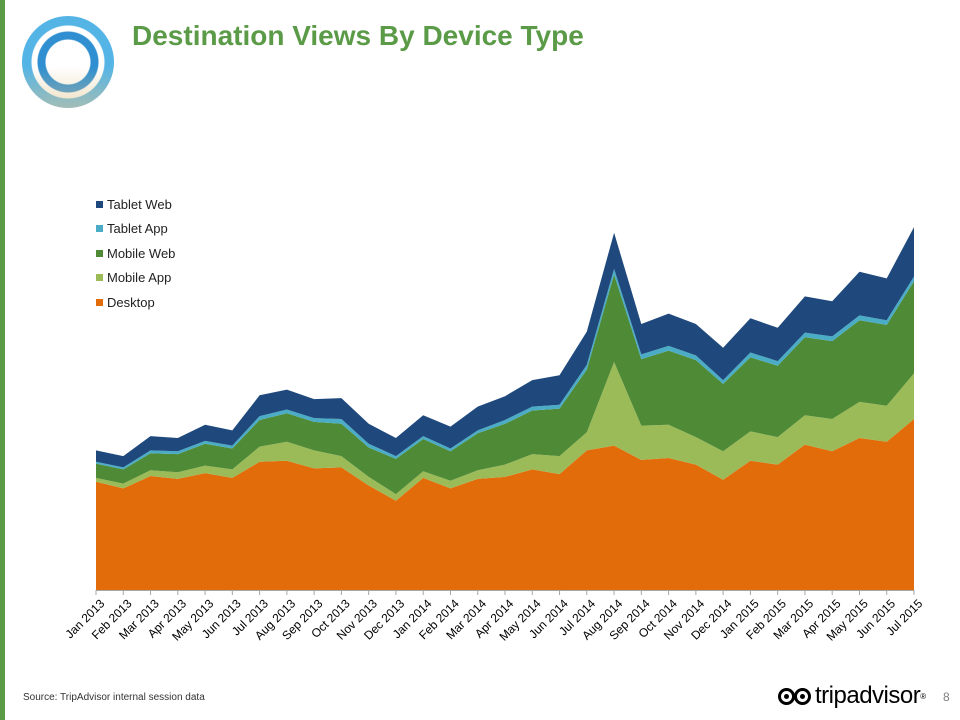 The width and height of the screenshot is (960, 720). What do you see at coordinates (358, 35) in the screenshot?
I see `page-title: Destination Views By Device Type` at bounding box center [358, 35].